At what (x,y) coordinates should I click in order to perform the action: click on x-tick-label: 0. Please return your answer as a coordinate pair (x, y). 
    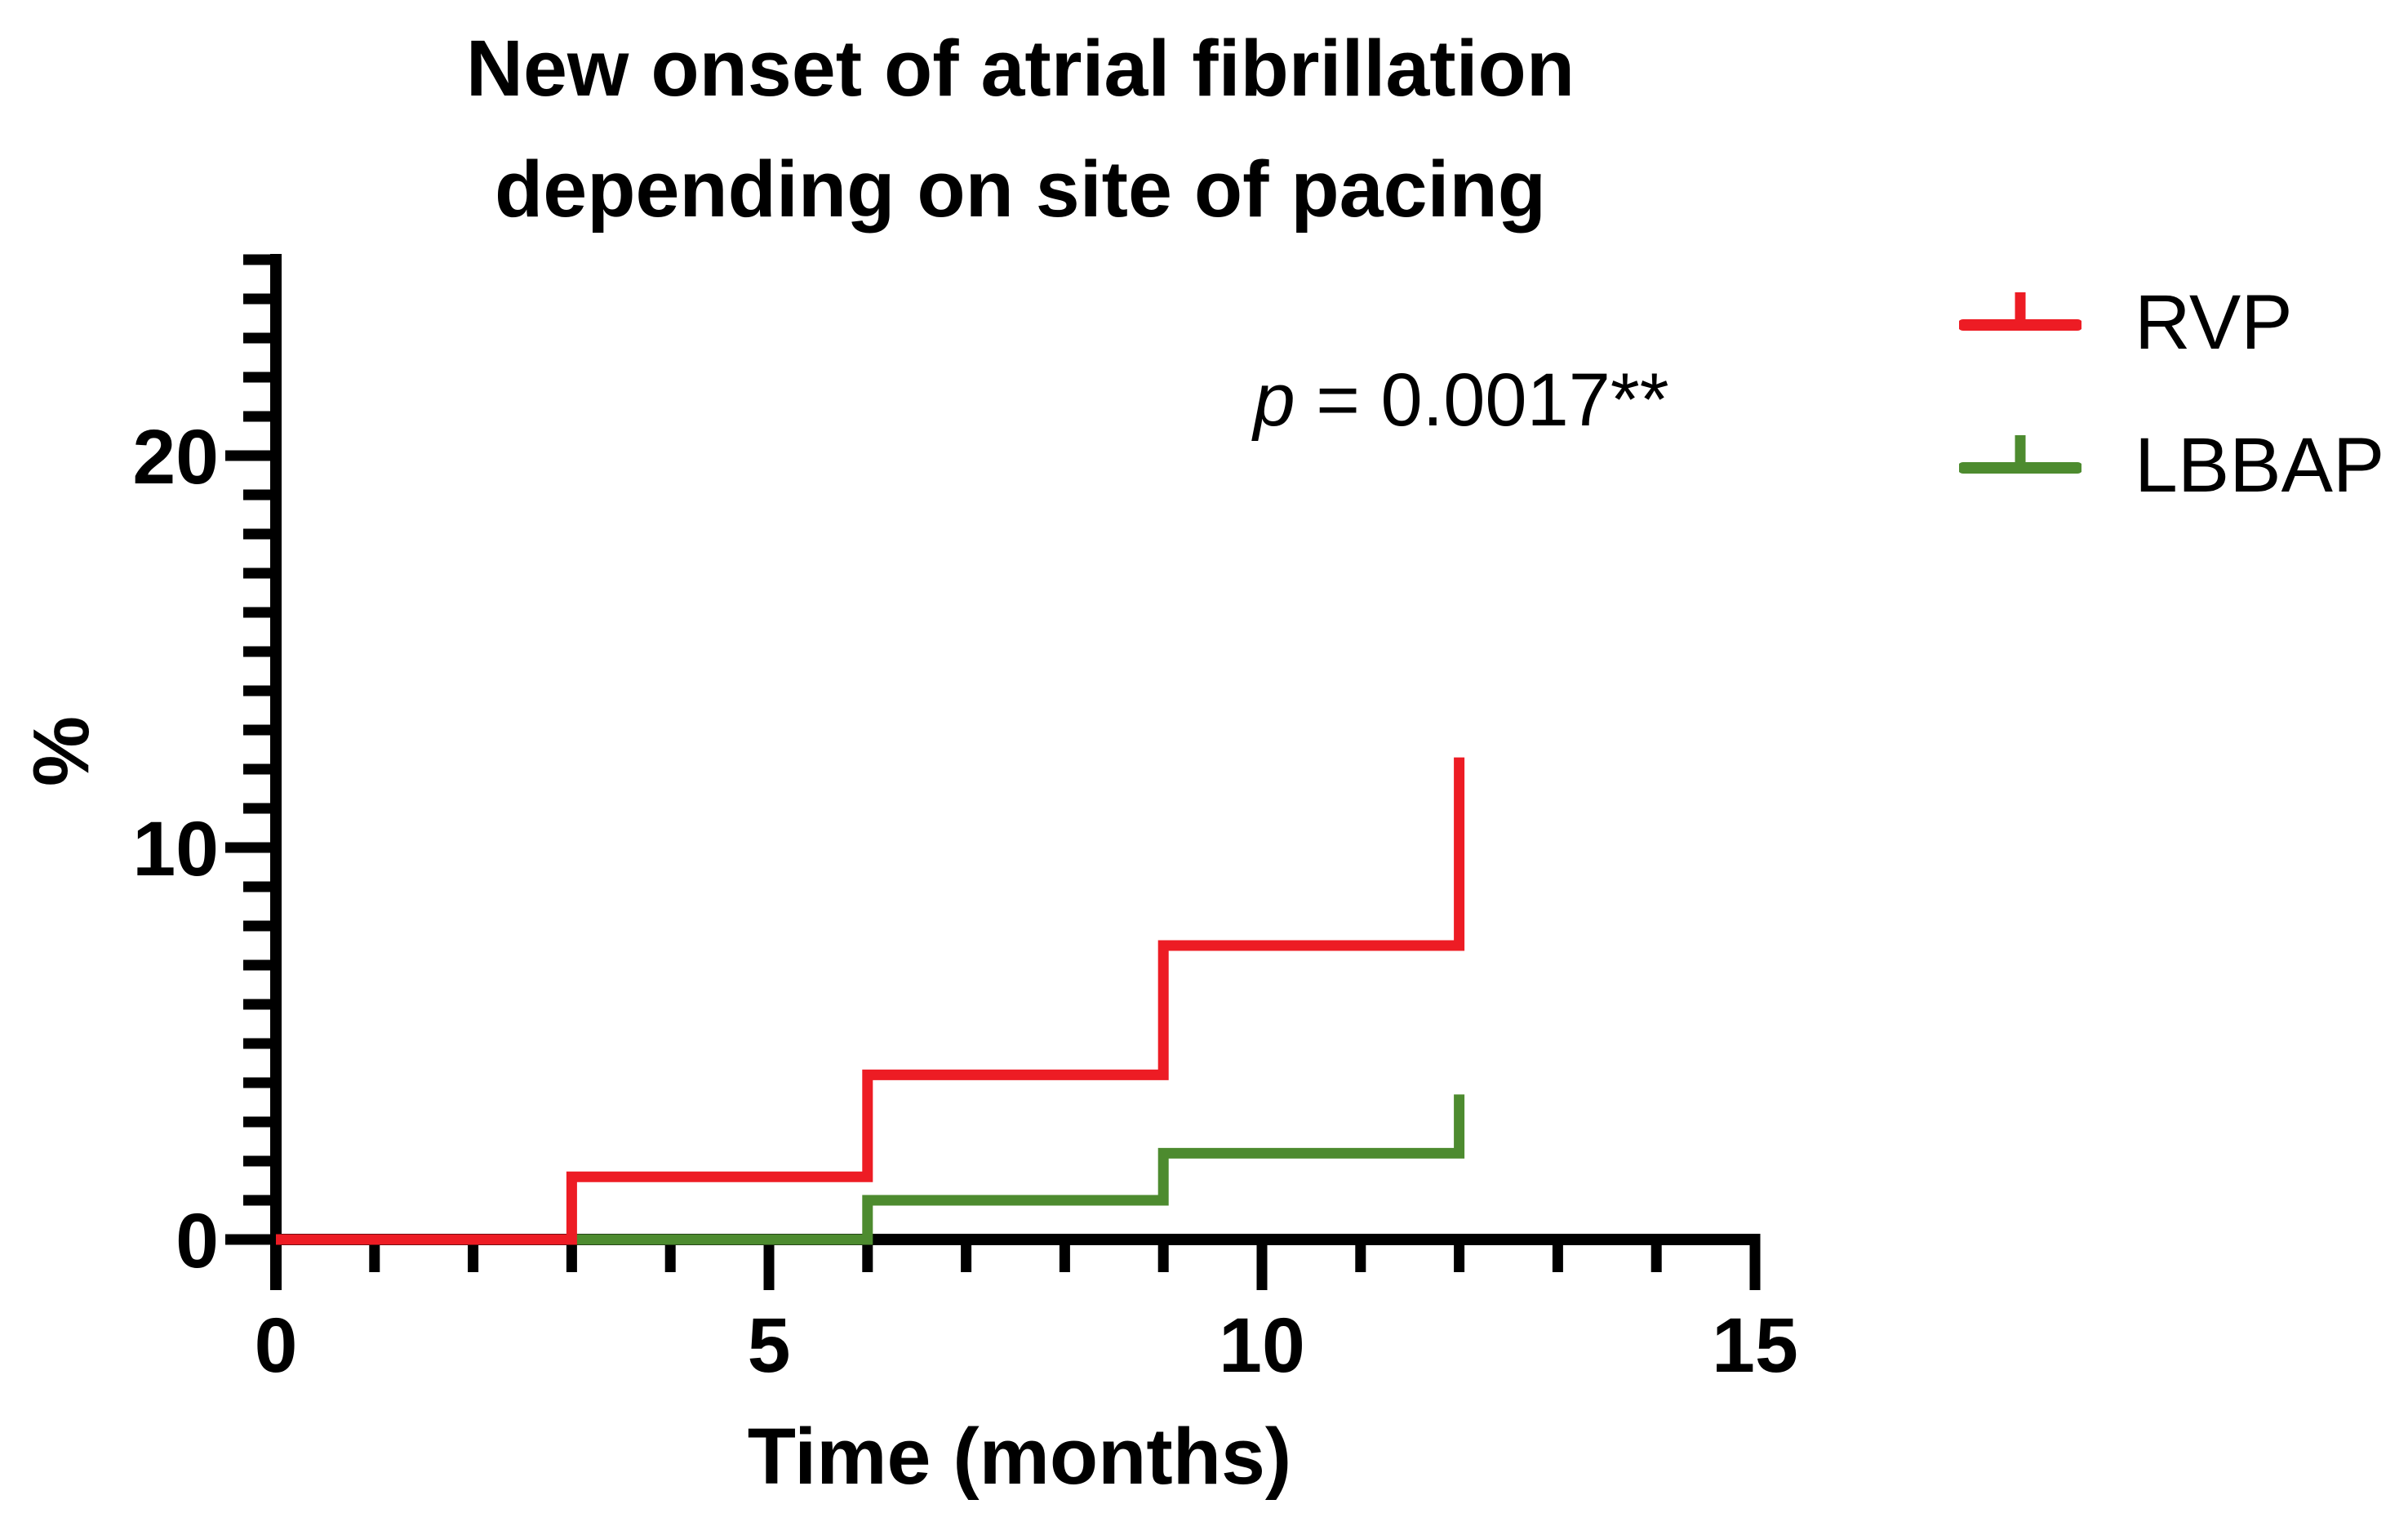
    Looking at the image, I should click on (276, 1345).